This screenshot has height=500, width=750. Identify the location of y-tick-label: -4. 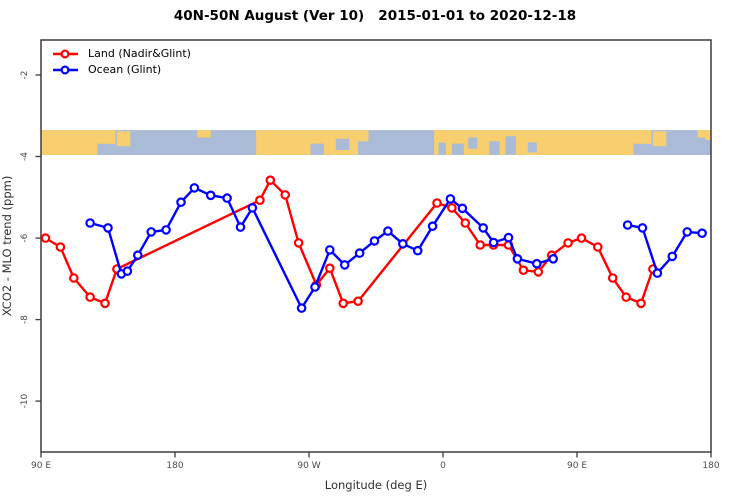
(25, 156).